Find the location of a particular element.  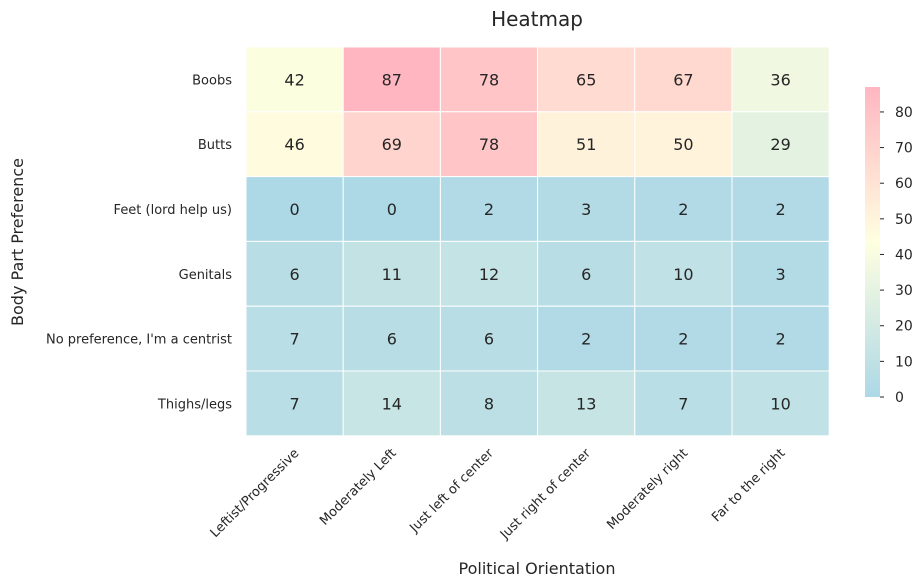

cell-value-label: 67 is located at coordinates (683, 79).